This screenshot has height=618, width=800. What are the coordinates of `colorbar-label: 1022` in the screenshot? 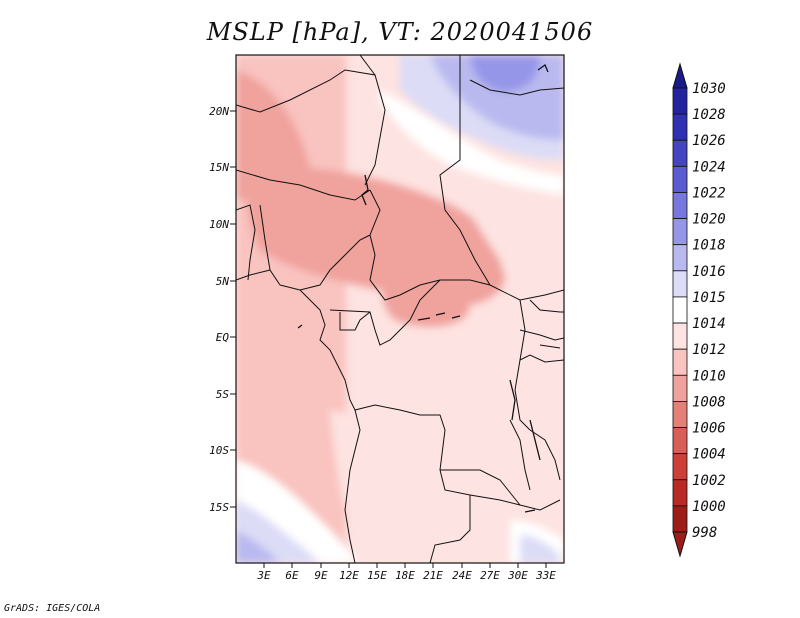 It's located at (709, 193).